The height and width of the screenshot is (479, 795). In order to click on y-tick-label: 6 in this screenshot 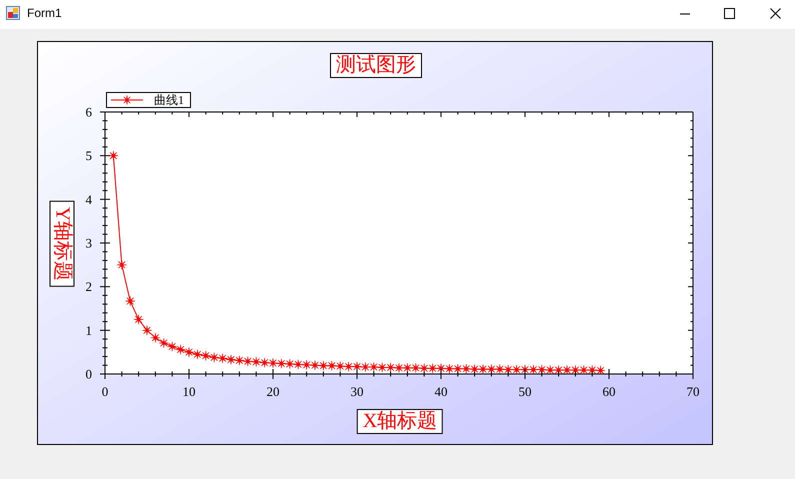, I will do `click(89, 112)`.